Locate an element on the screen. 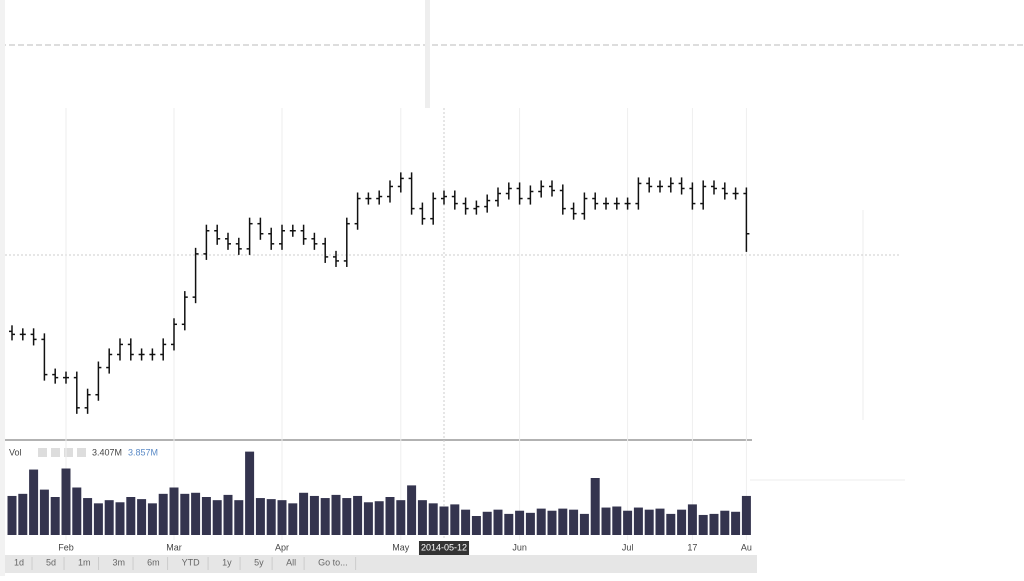 This screenshot has height=581, width=1024. crosshair-label-bg is located at coordinates (444, 548).